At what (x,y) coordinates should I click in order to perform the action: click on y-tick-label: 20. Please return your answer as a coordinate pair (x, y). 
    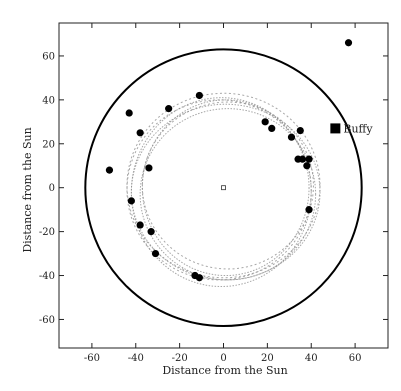
    Looking at the image, I should click on (48, 144).